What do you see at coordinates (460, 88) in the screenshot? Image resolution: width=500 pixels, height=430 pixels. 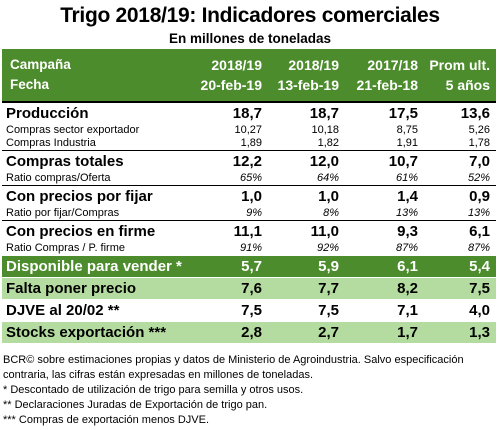 I see `header-cell: 5 años` at bounding box center [460, 88].